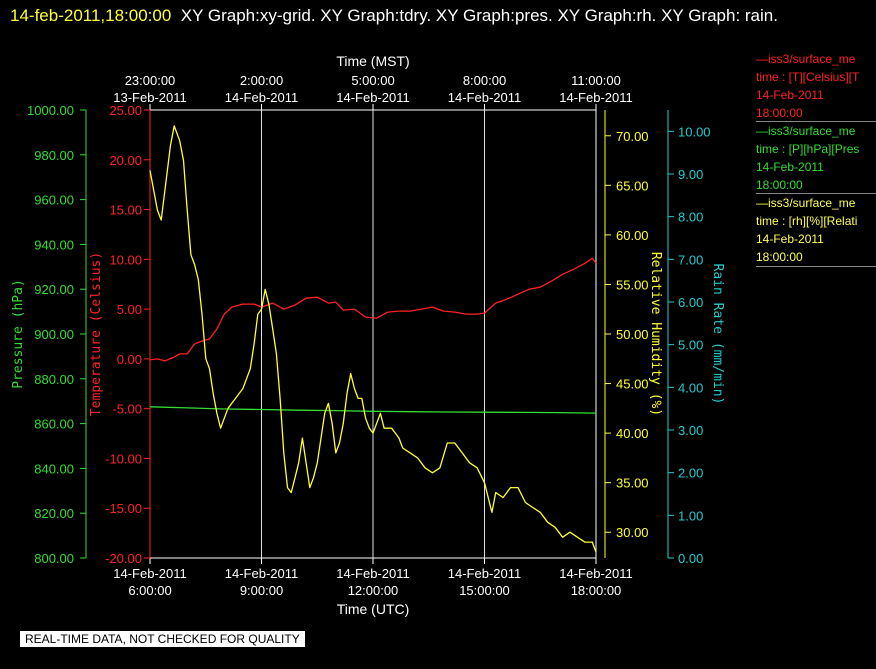 This screenshot has height=669, width=876. What do you see at coordinates (91, 15) in the screenshot?
I see `header-datetime: 14-feb-2011,18:00:00` at bounding box center [91, 15].